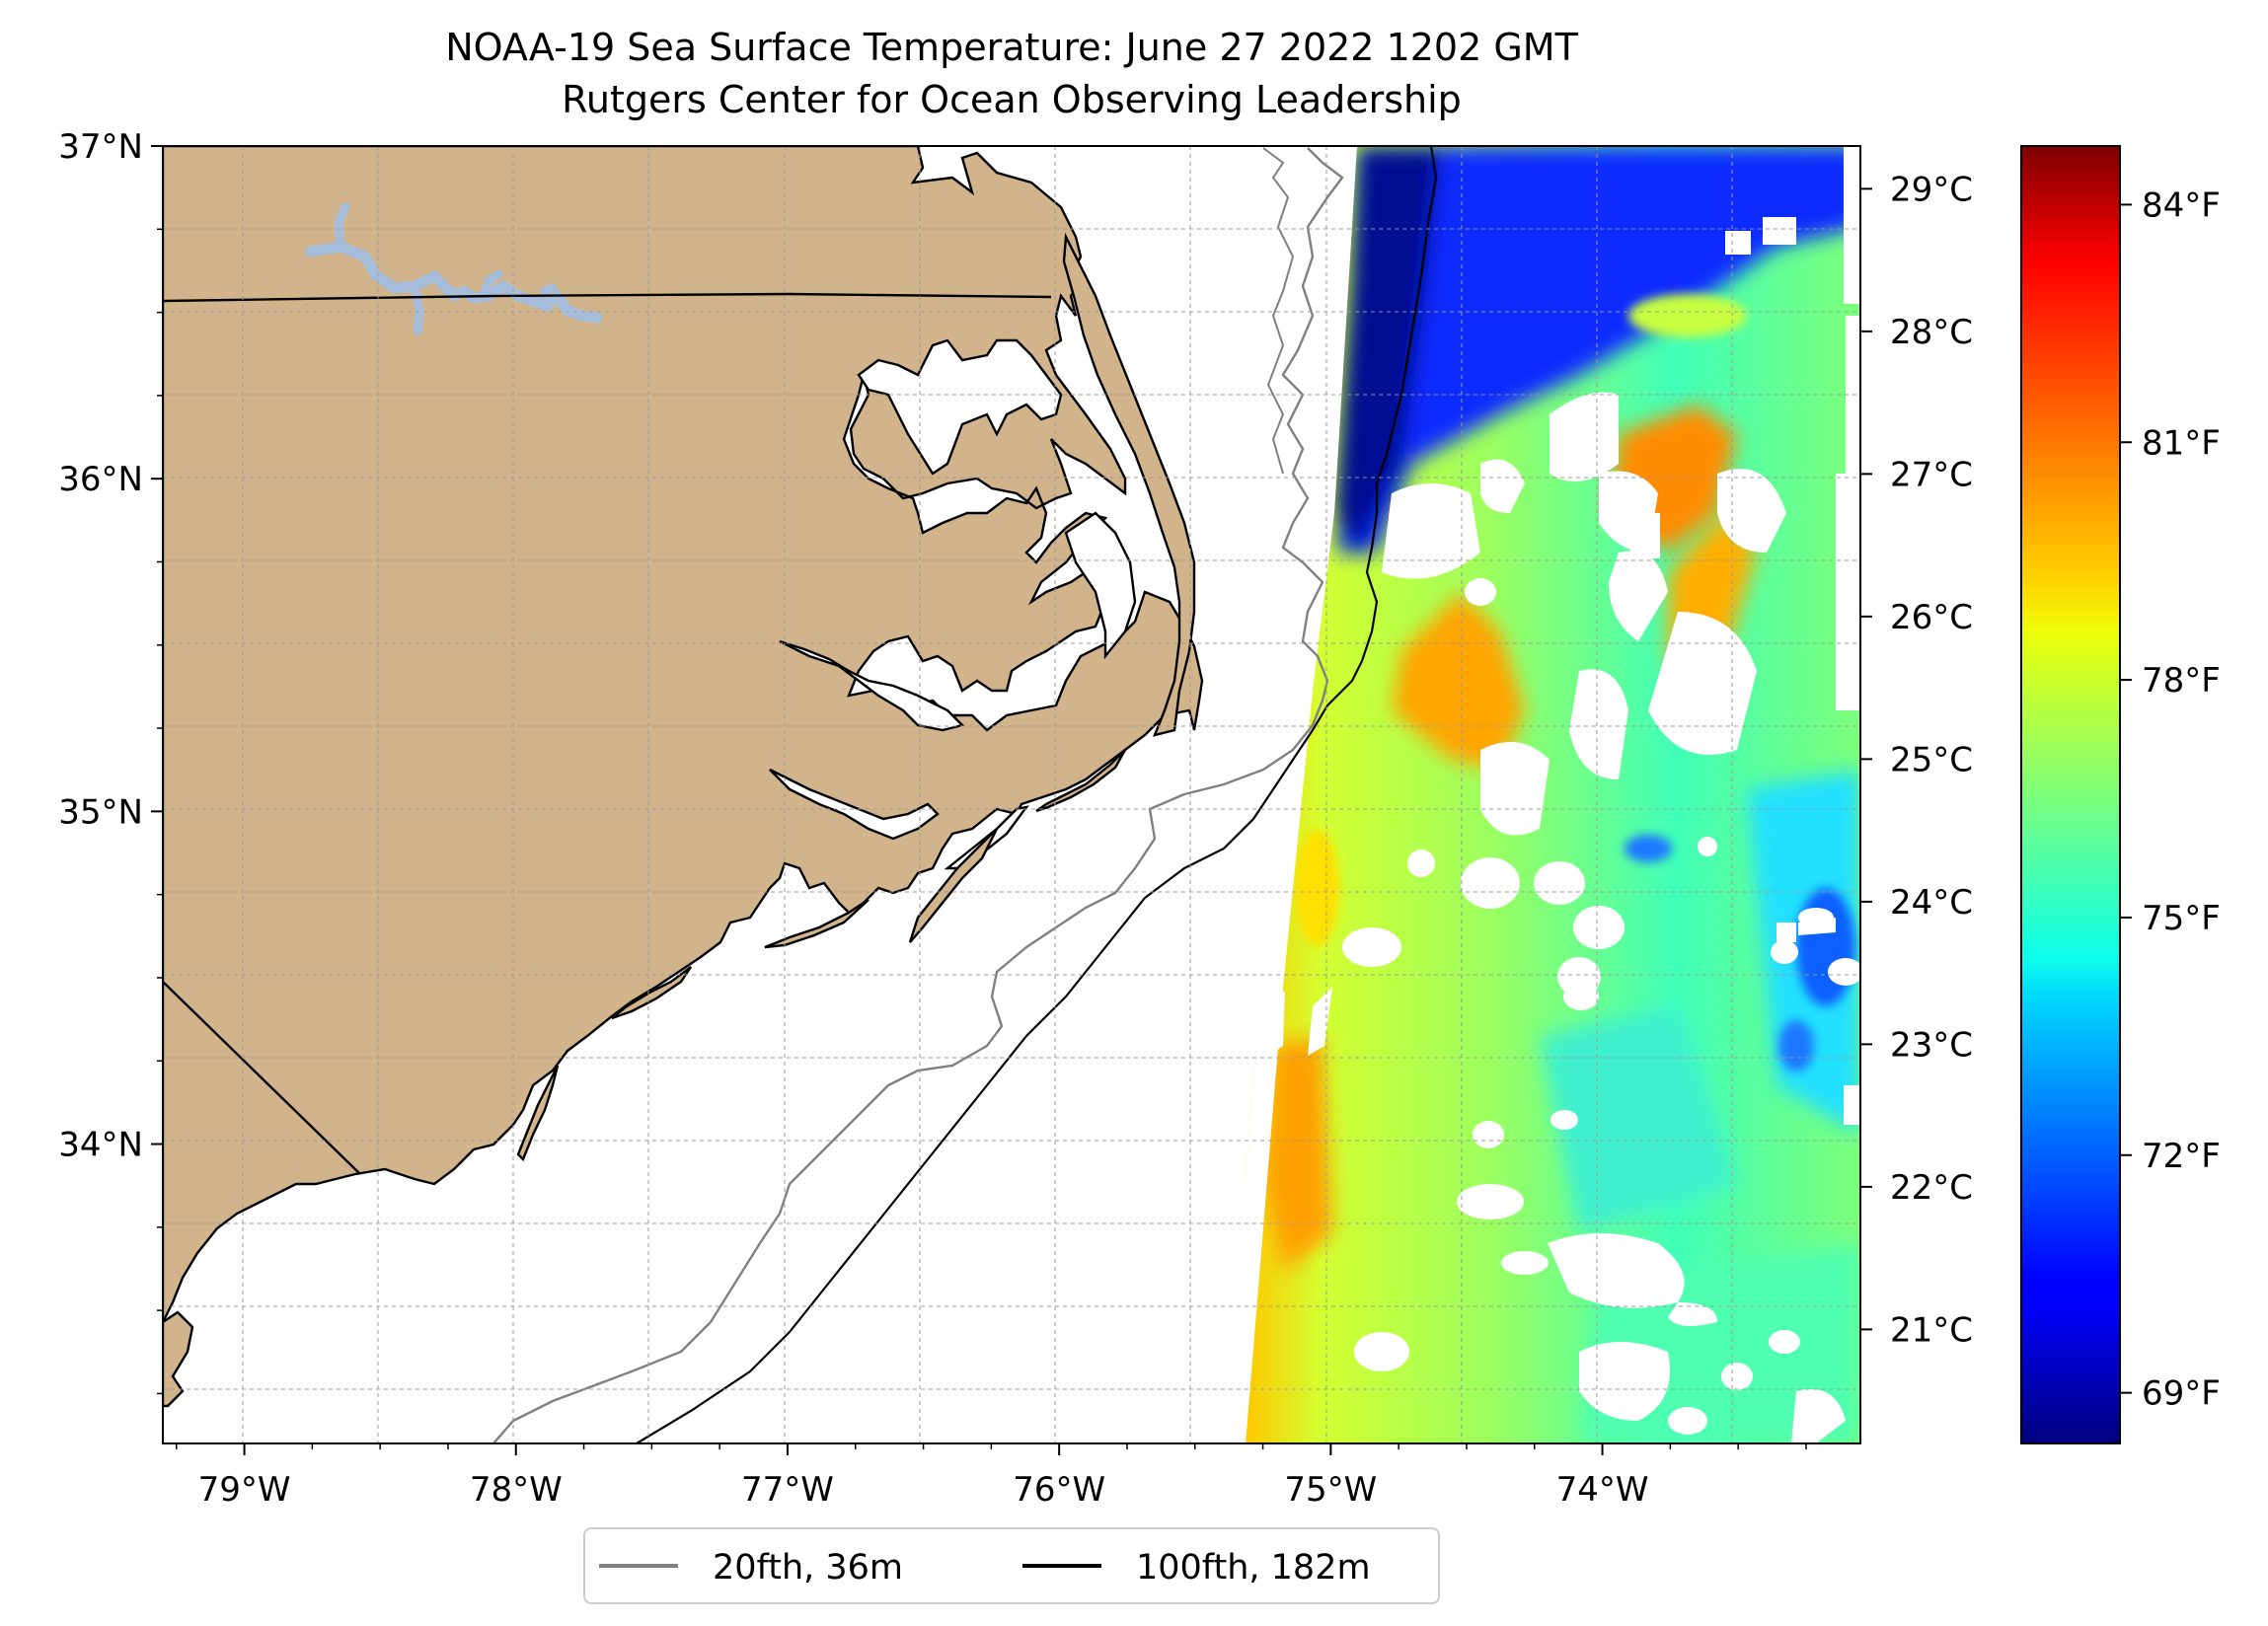 The image size is (2268, 1626). I want to click on shackleford-banks, so click(954, 885).